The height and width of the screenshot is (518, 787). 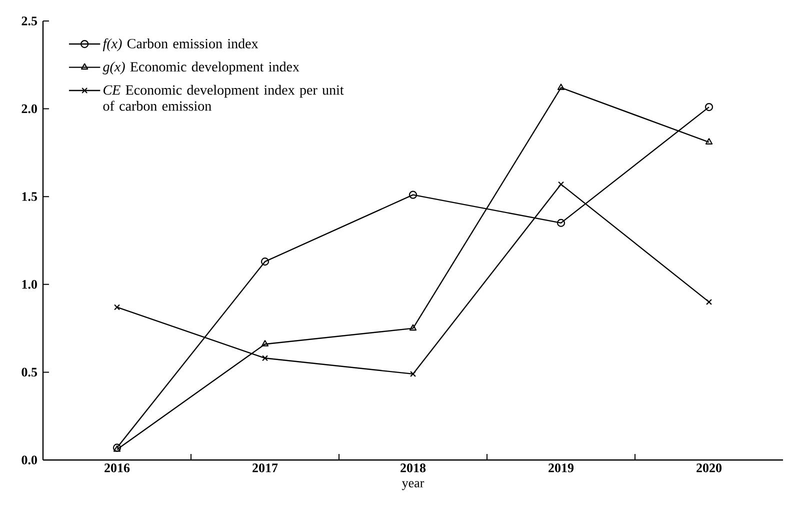 What do you see at coordinates (561, 468) in the screenshot?
I see `x-tick-label: 2019` at bounding box center [561, 468].